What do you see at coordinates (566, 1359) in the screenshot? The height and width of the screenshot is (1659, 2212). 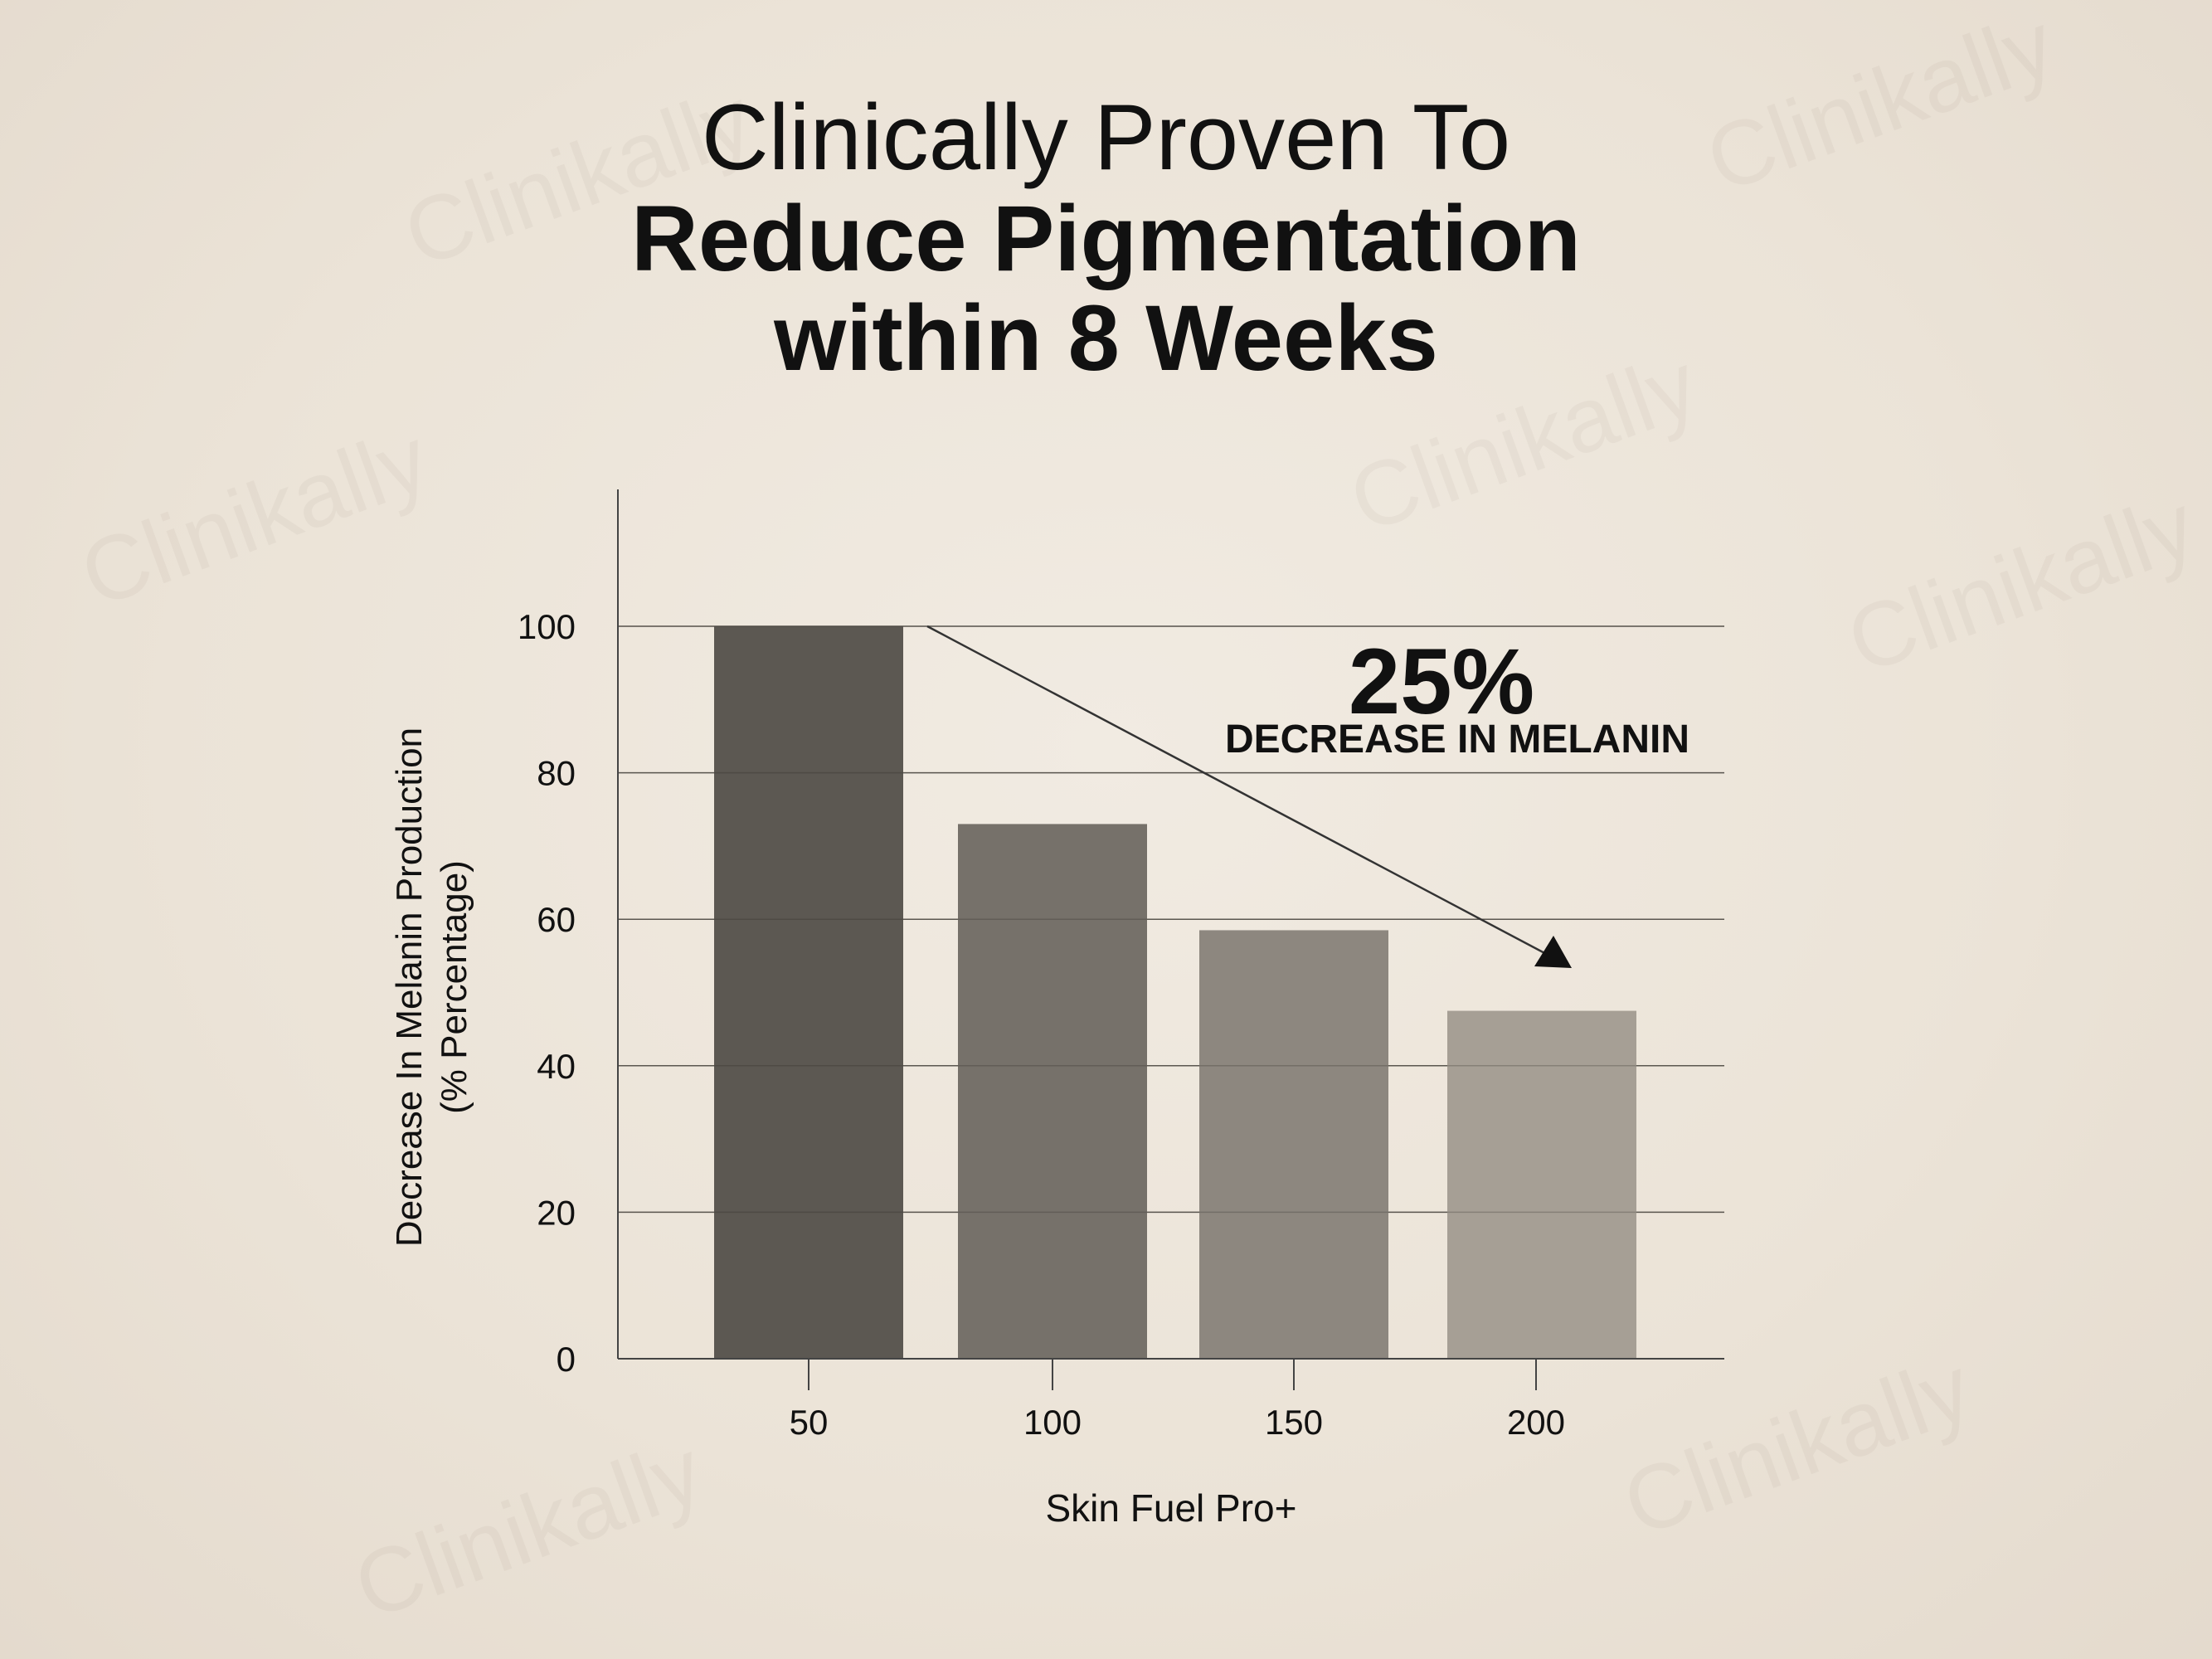 I see `y-tick-label: 0` at bounding box center [566, 1359].